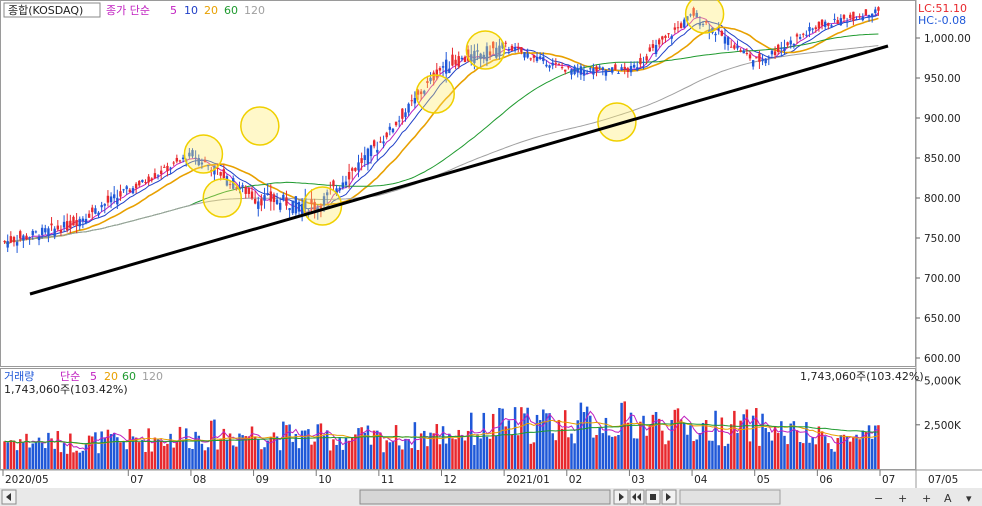 The image size is (982, 506). Describe the element at coordinates (136, 480) in the screenshot. I see `date-tick-label: 07` at that location.